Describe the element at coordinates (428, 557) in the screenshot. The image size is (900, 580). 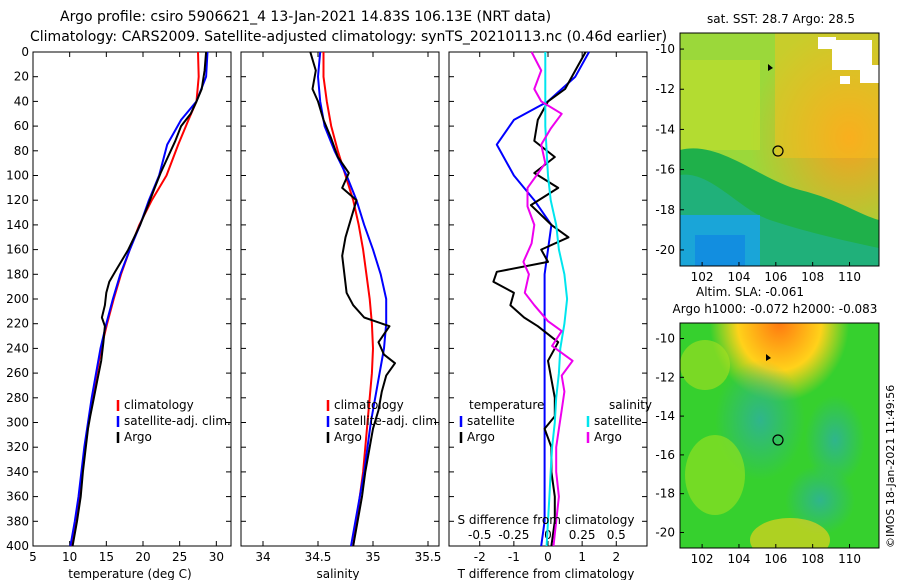
I see `x-tick-label: 35.5` at that location.